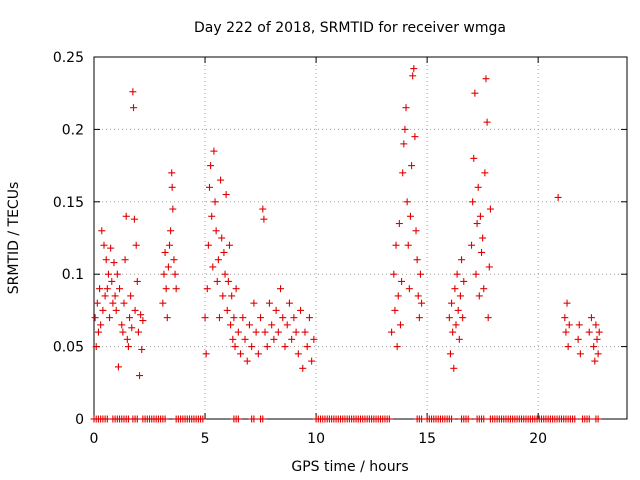 The image size is (640, 480). I want to click on y-tick-label: 0.05, so click(68, 348).